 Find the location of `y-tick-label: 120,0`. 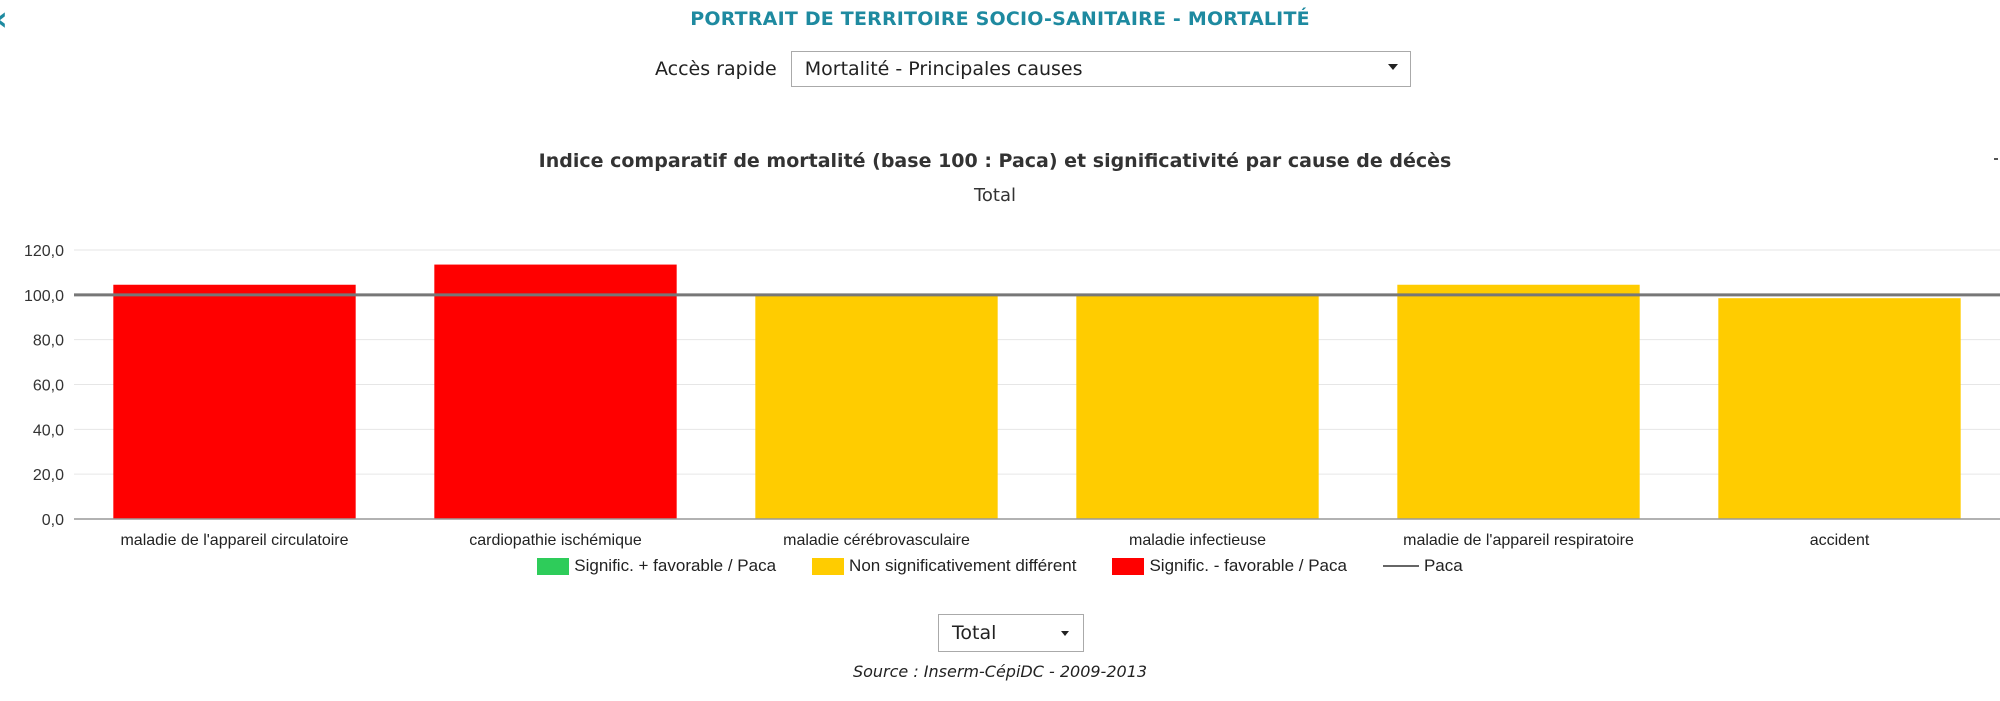

y-tick-label: 120,0 is located at coordinates (44, 251).